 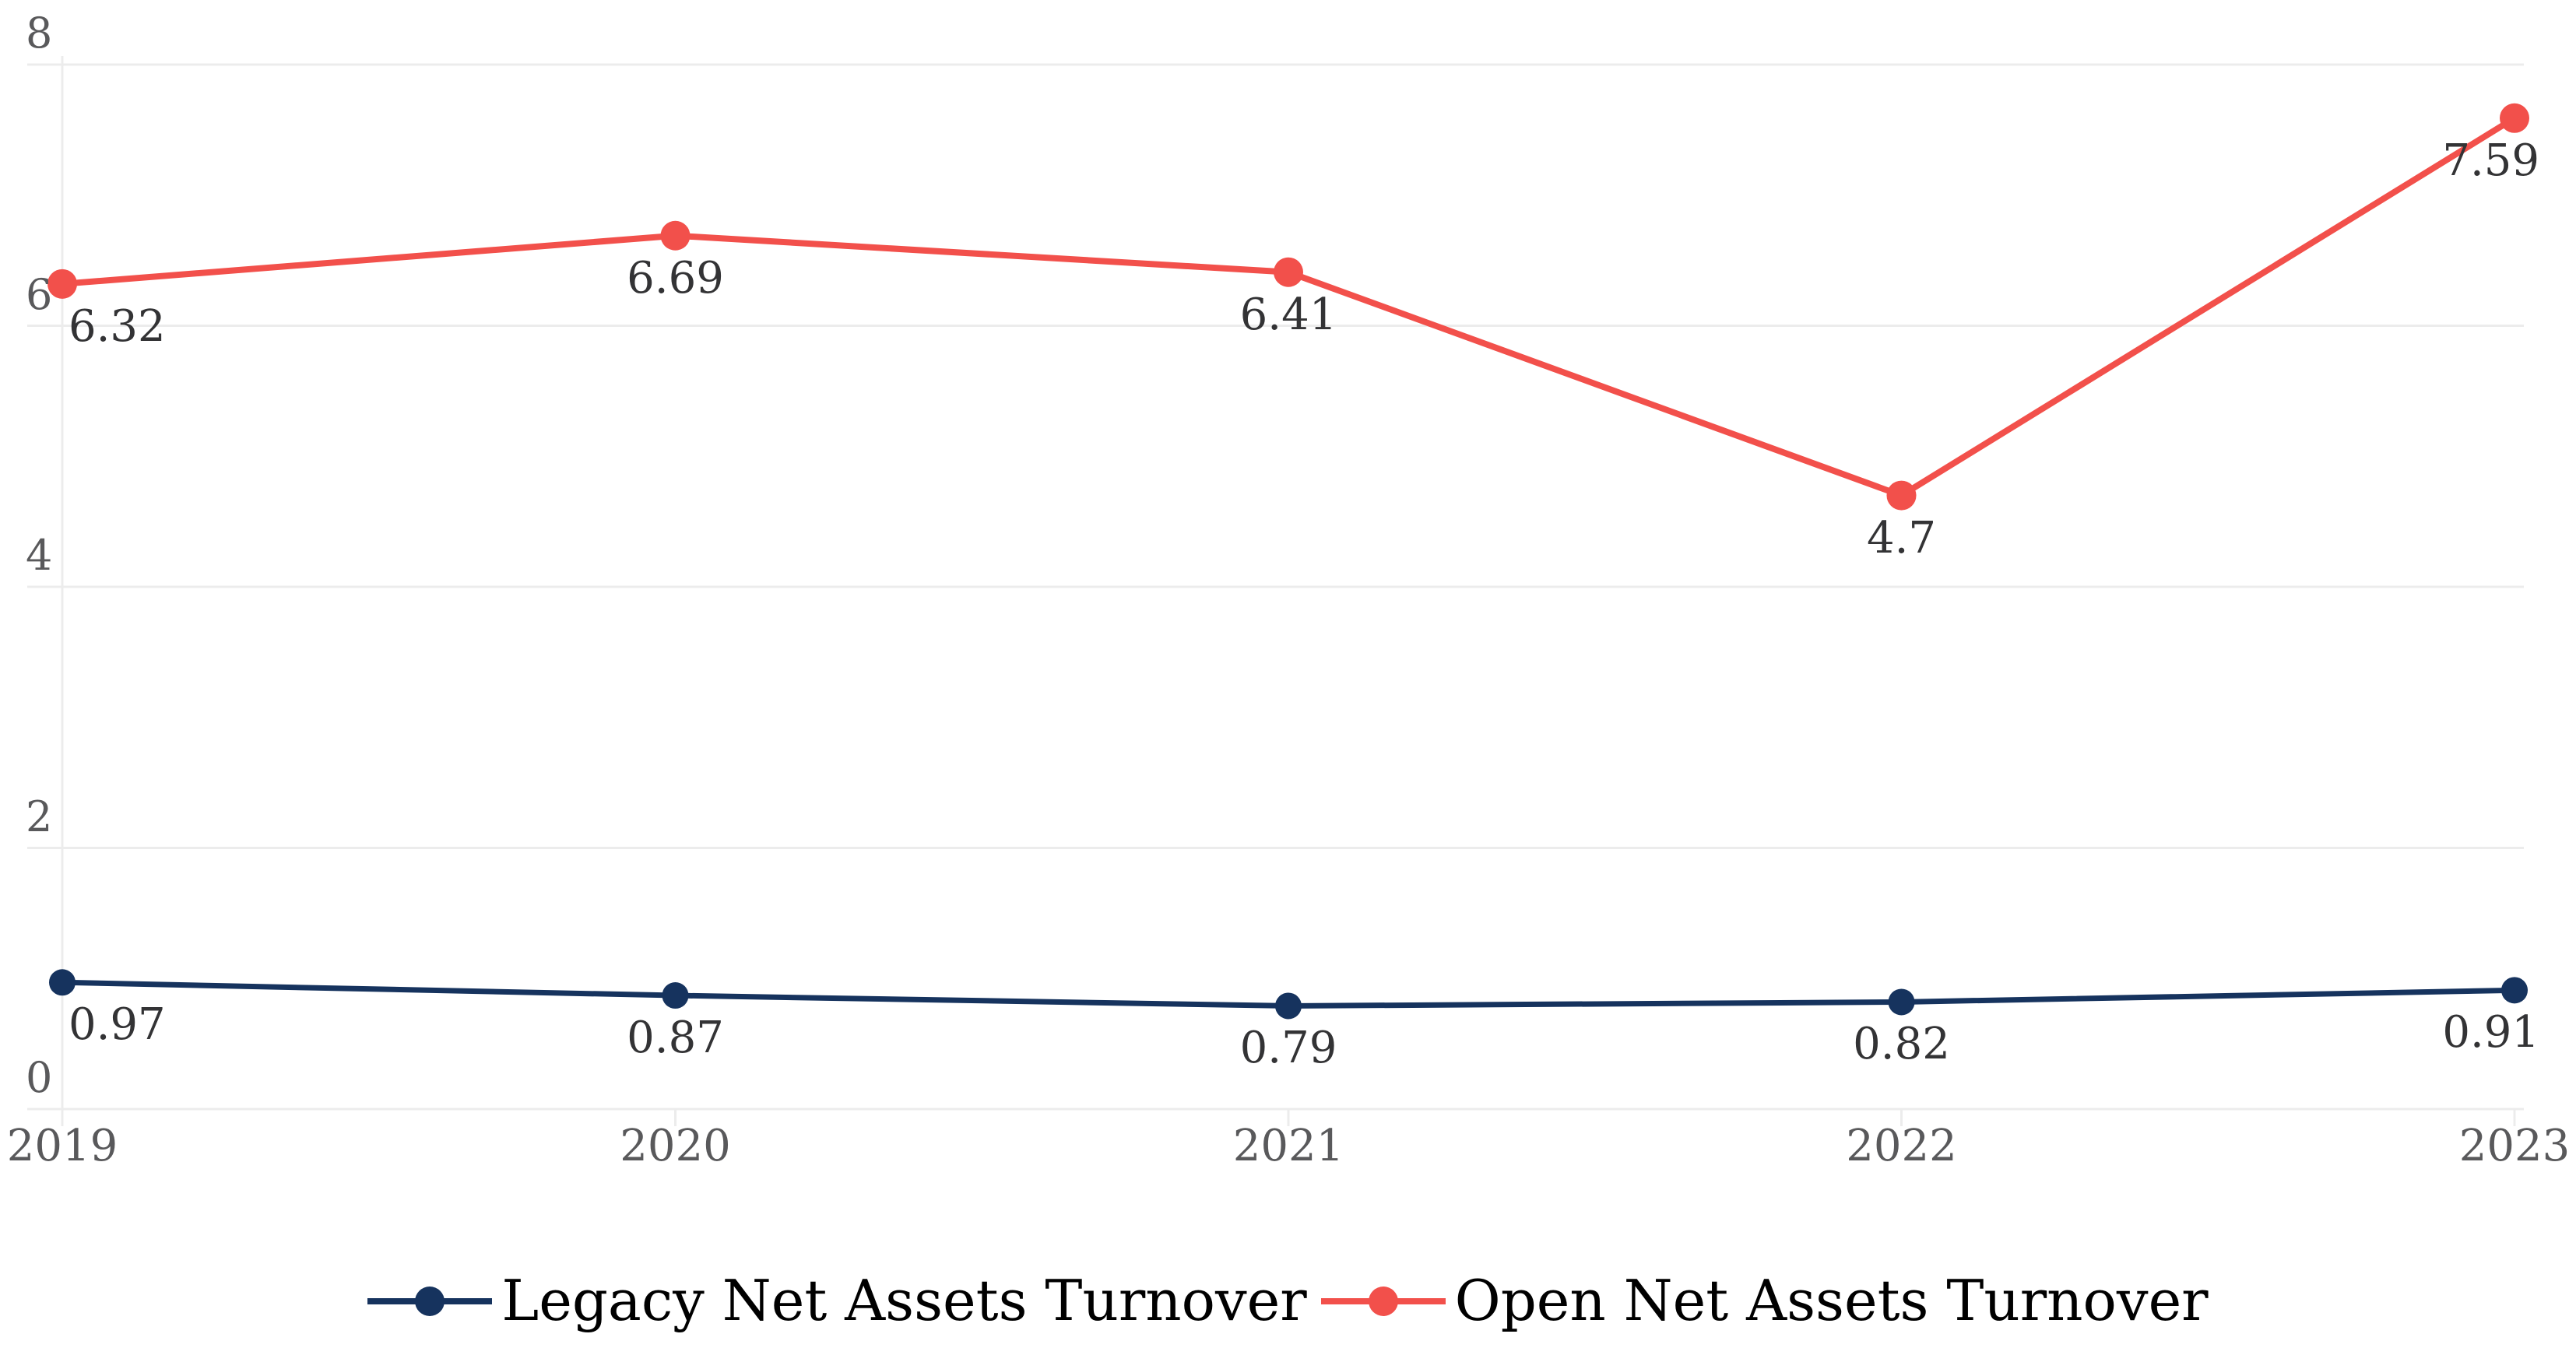 I want to click on x-axis-label: 2019, so click(x=62, y=1146).